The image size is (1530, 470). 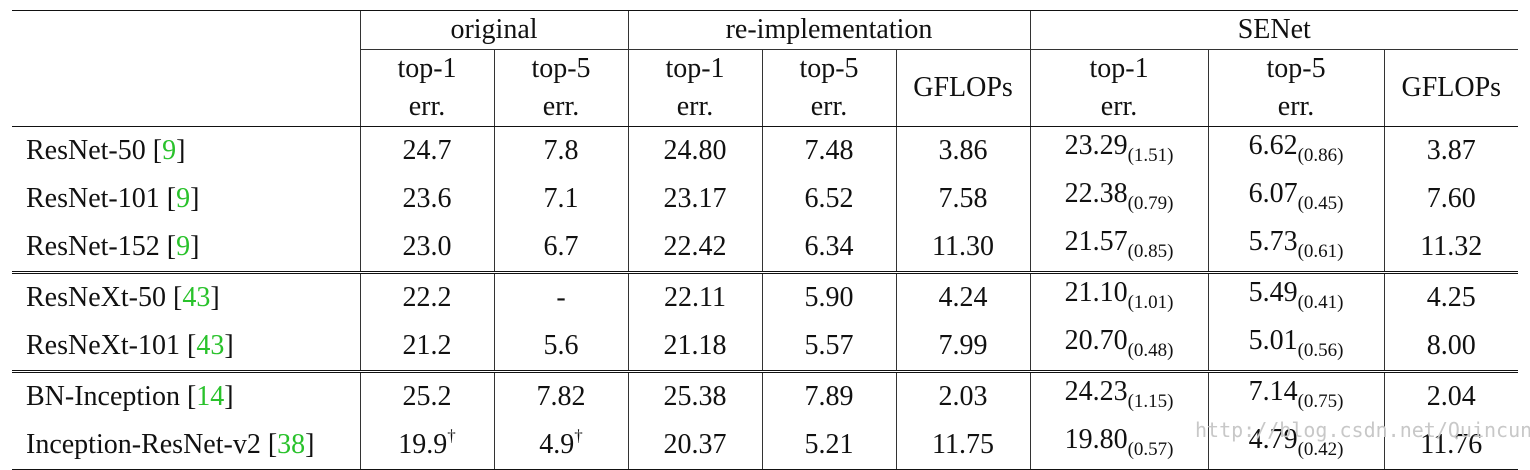 I want to click on senet-top1-value: 21.10, so click(x=1096, y=292).